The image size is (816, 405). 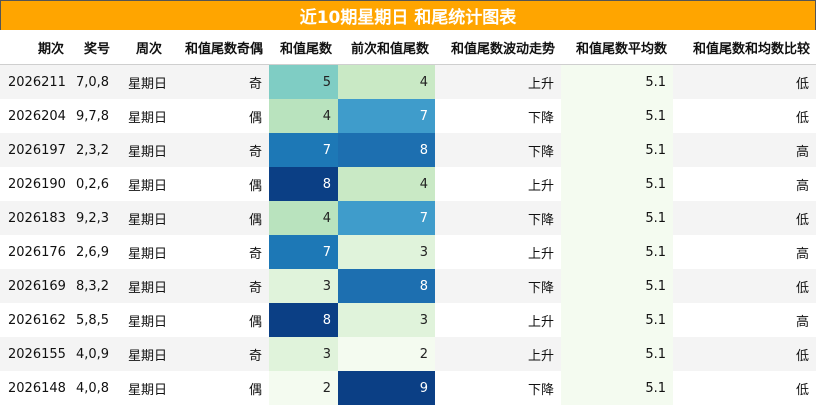 What do you see at coordinates (386, 388) in the screenshot?
I see `cell-prev-tail: 9` at bounding box center [386, 388].